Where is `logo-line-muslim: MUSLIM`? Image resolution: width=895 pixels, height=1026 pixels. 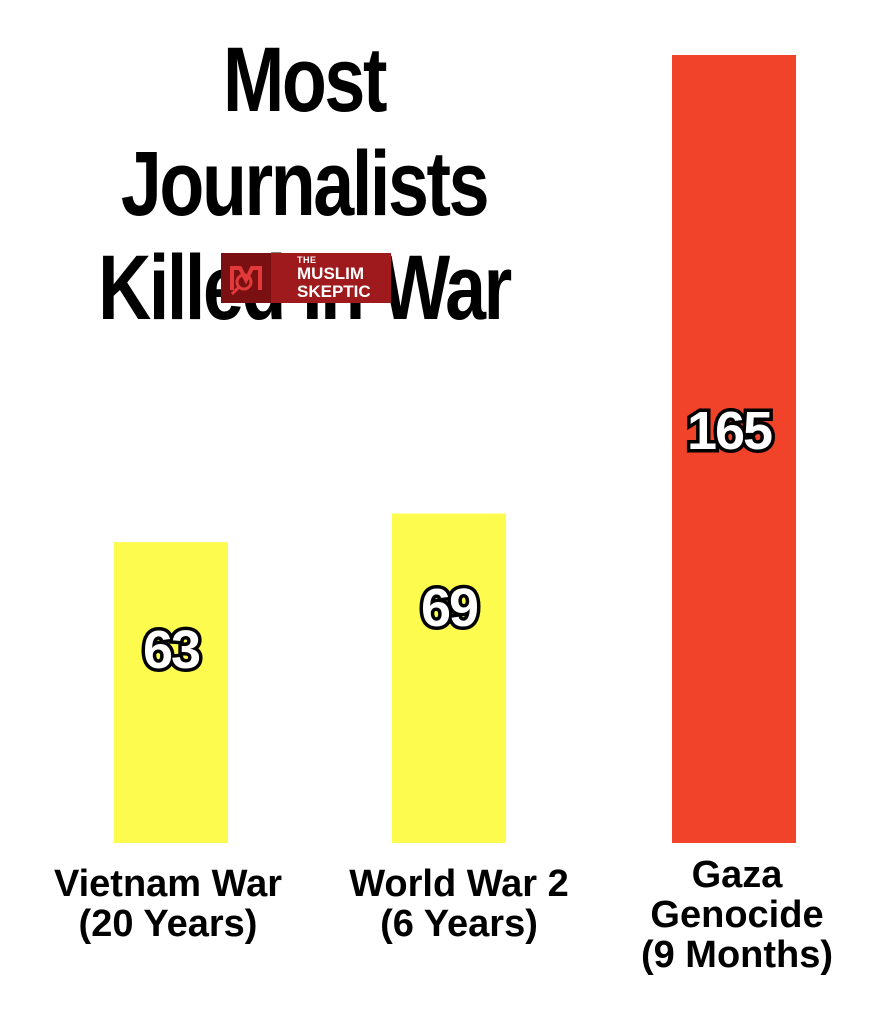
logo-line-muslim: MUSLIM is located at coordinates (331, 273).